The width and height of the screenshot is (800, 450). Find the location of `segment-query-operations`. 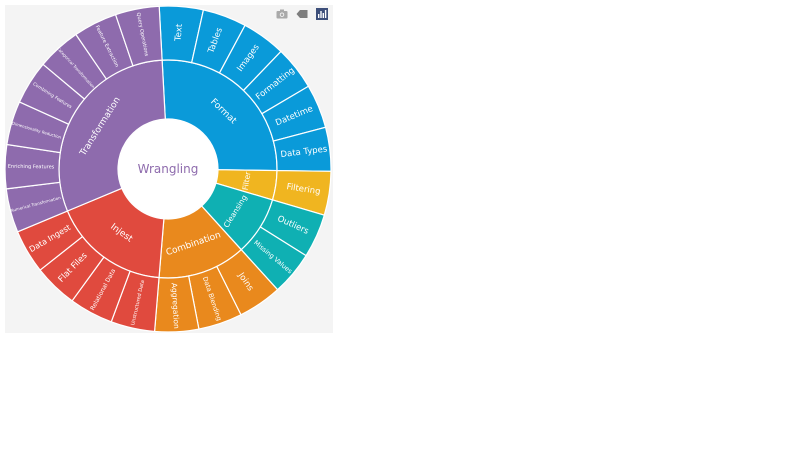

segment-query-operations is located at coordinates (138, 36).